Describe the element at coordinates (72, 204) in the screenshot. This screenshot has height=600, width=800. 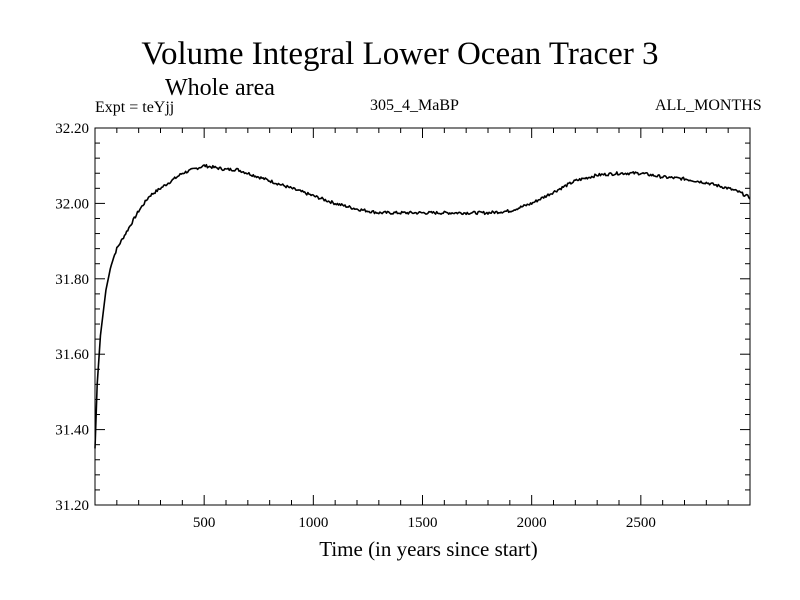
I see `y-tick-label: 32.00` at that location.